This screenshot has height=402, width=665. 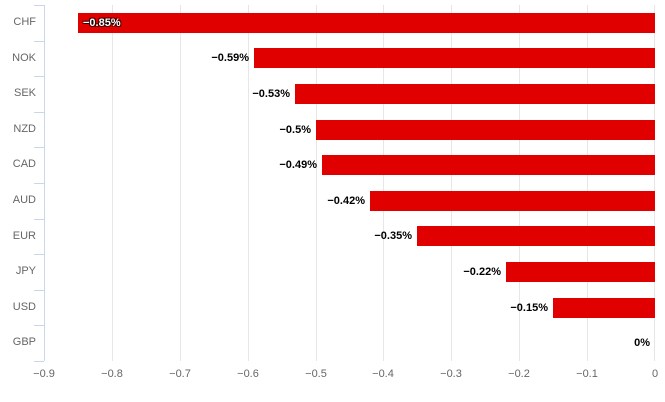 I want to click on bar-value-label: −0.42%, so click(x=346, y=201).